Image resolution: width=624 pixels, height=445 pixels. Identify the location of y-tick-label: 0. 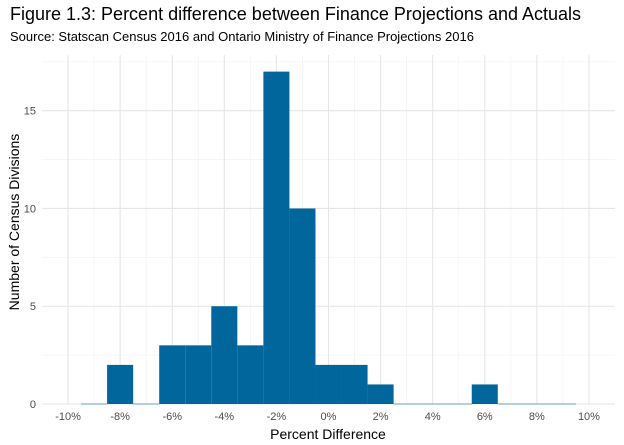
(33, 405).